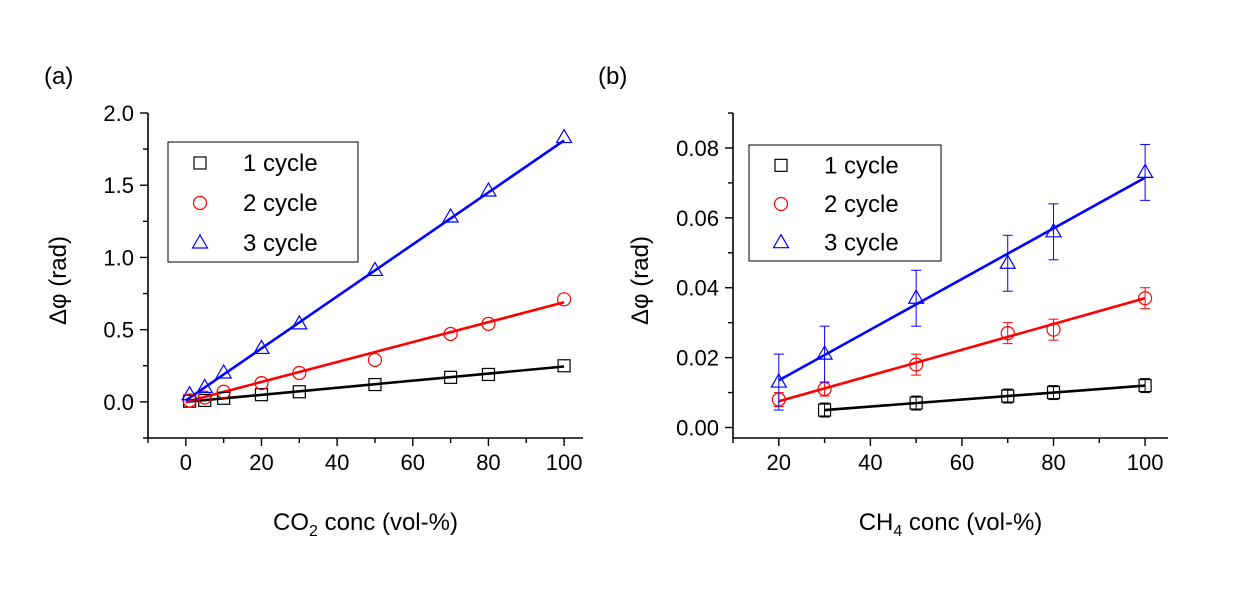 The width and height of the screenshot is (1248, 596). What do you see at coordinates (118, 330) in the screenshot?
I see `y-tick-label: 0.5` at bounding box center [118, 330].